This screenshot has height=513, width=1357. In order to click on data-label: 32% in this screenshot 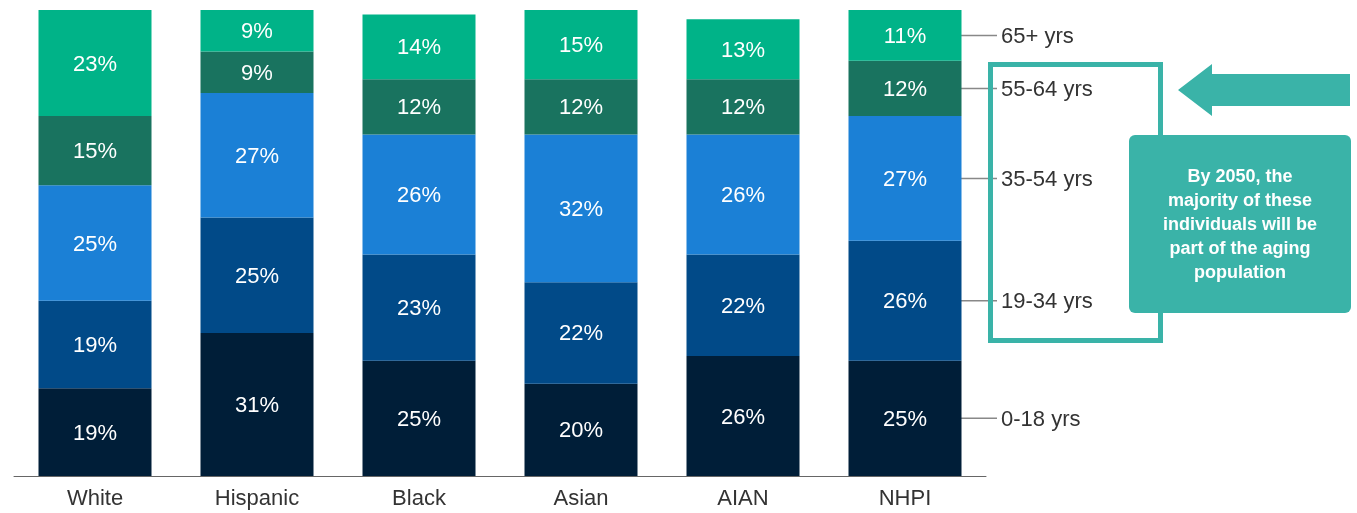, I will do `click(581, 208)`.